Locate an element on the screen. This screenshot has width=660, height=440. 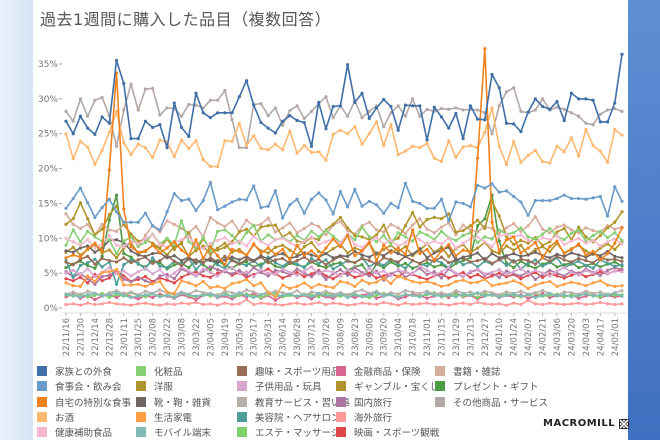
x-tick-label: 23/09/20 is located at coordinates (385, 337).